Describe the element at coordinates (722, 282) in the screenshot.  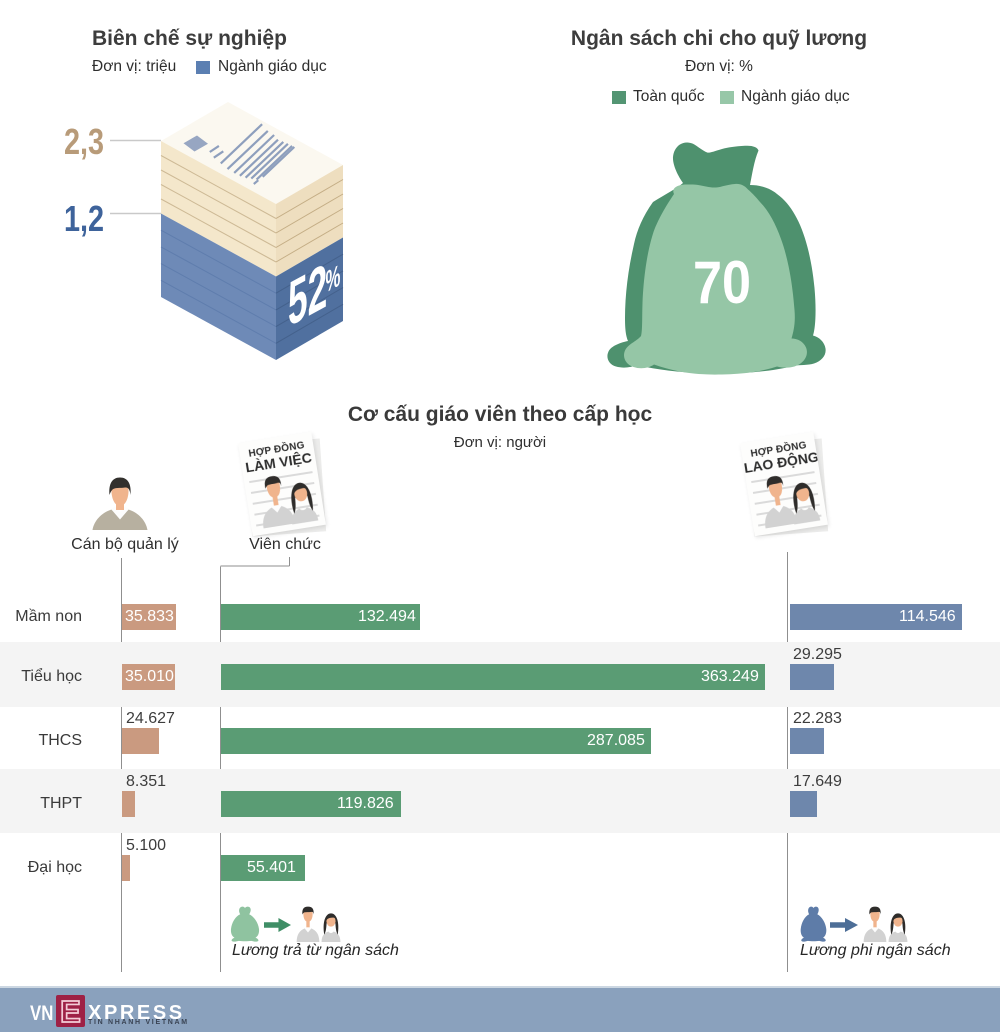
I see `svg-text: 70` at that location.